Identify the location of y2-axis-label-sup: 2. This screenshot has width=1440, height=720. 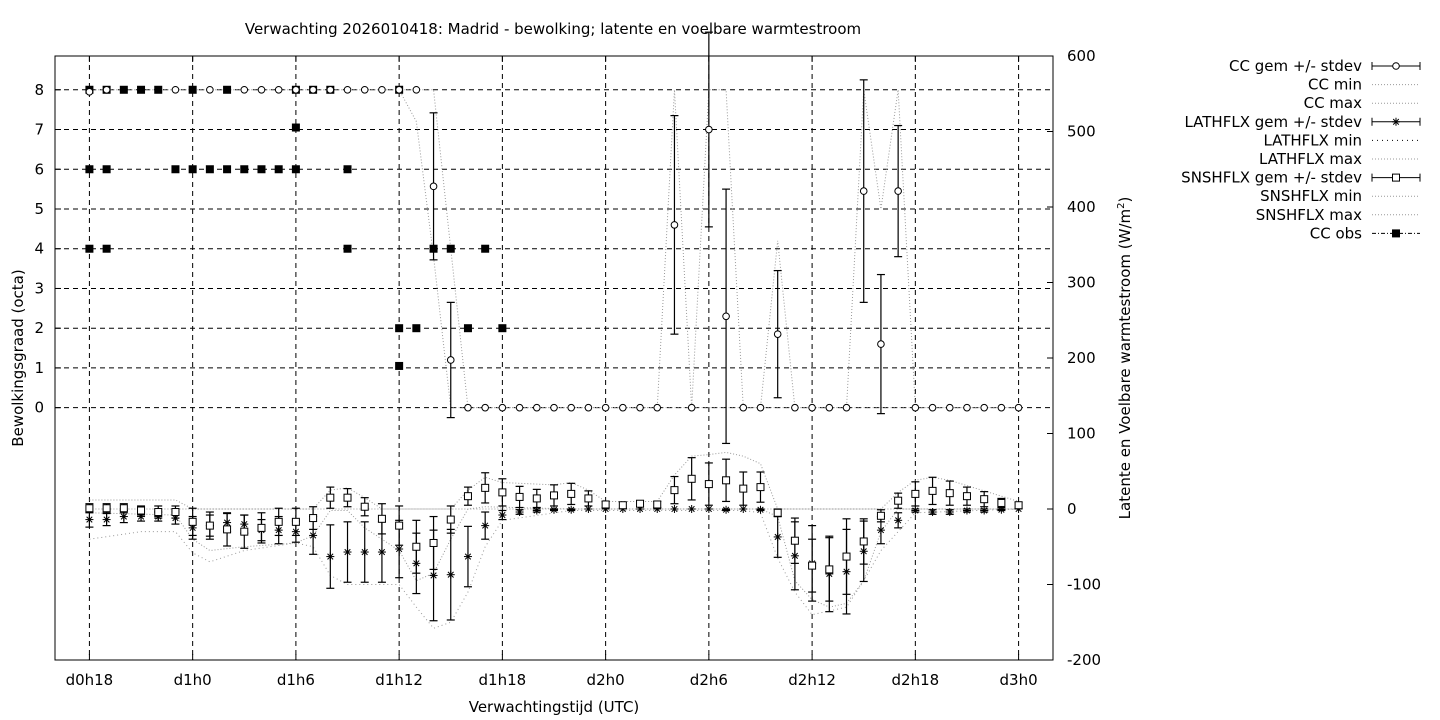
(1121, 206).